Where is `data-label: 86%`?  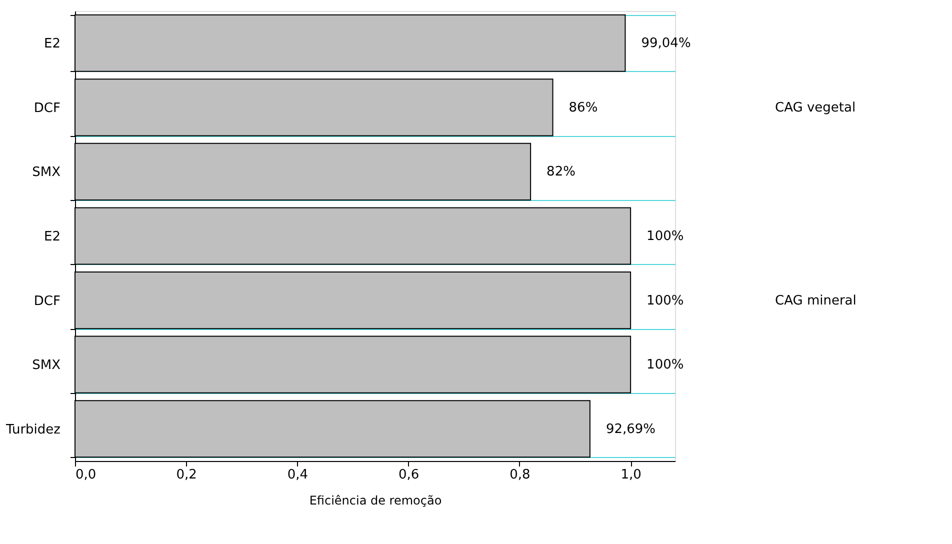
data-label: 86% is located at coordinates (583, 108).